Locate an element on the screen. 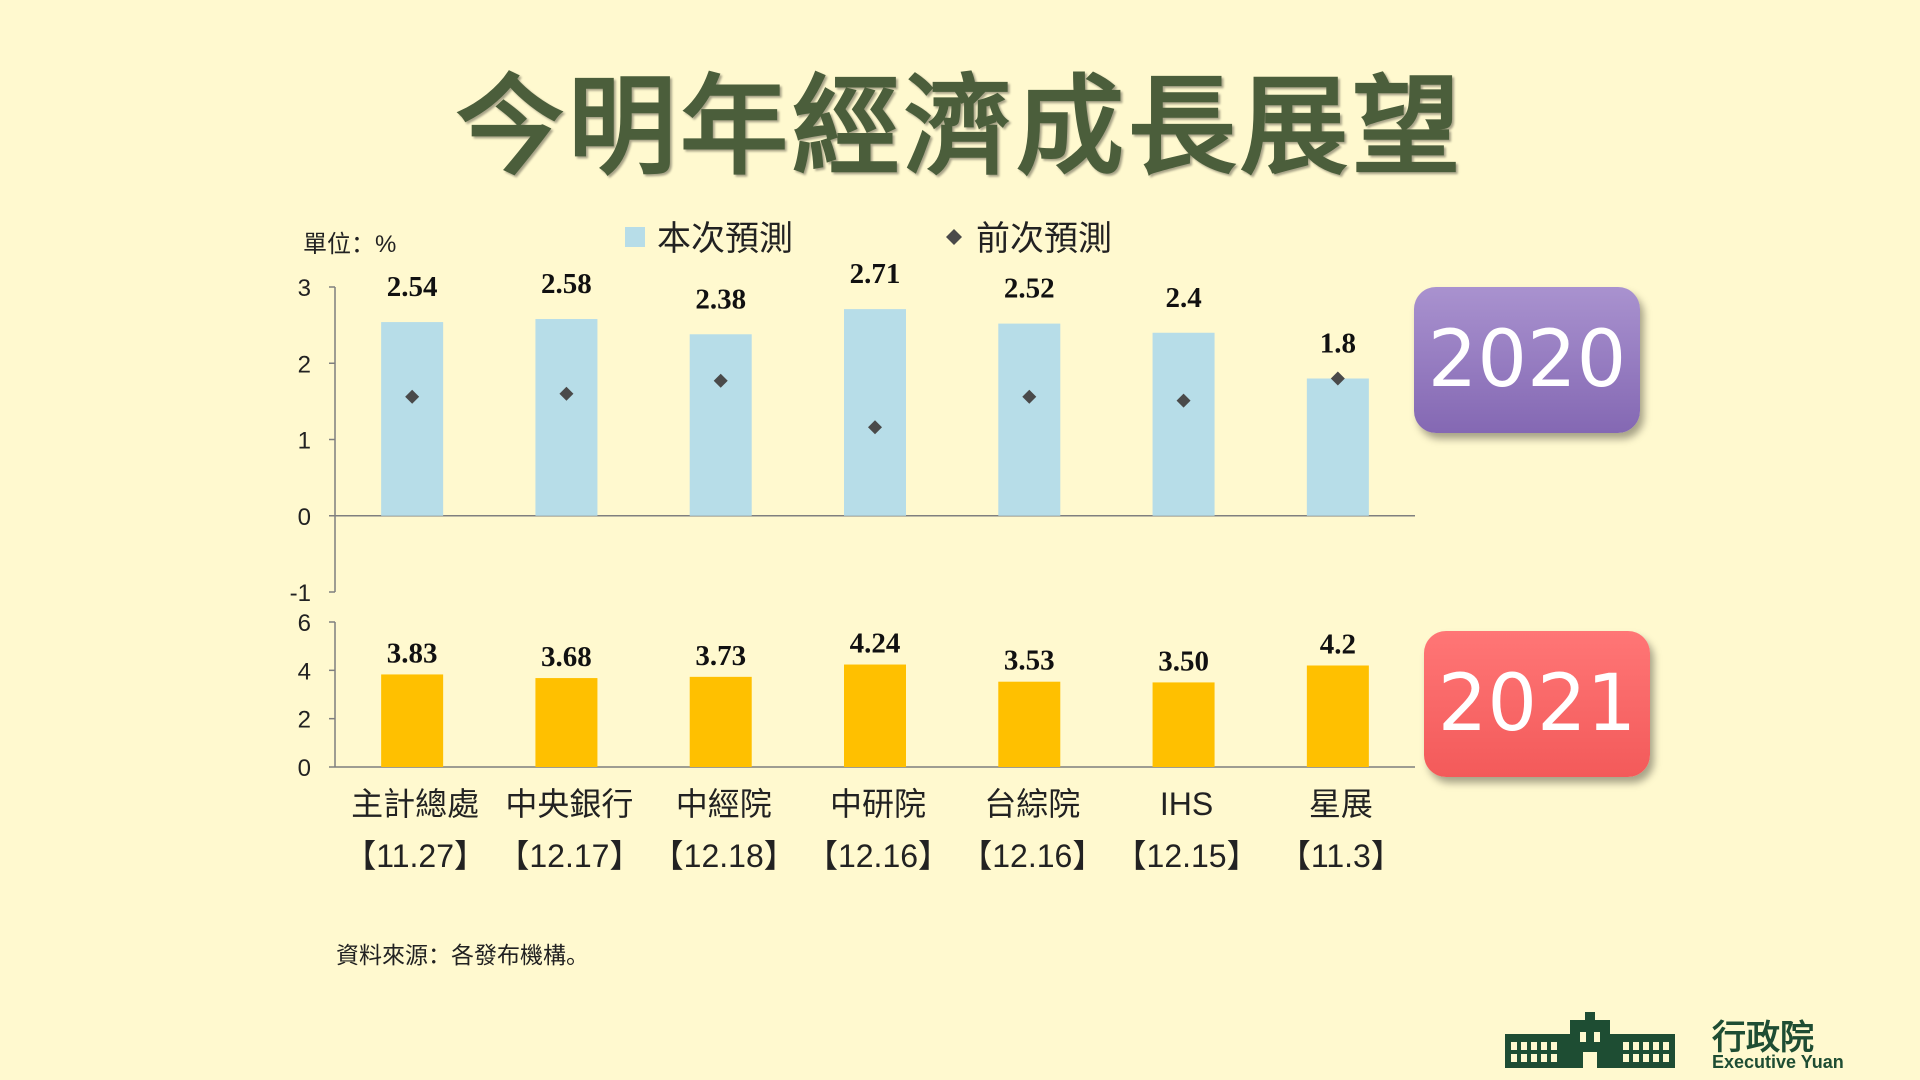  y-tick-label-2021: 0 is located at coordinates (304, 768).